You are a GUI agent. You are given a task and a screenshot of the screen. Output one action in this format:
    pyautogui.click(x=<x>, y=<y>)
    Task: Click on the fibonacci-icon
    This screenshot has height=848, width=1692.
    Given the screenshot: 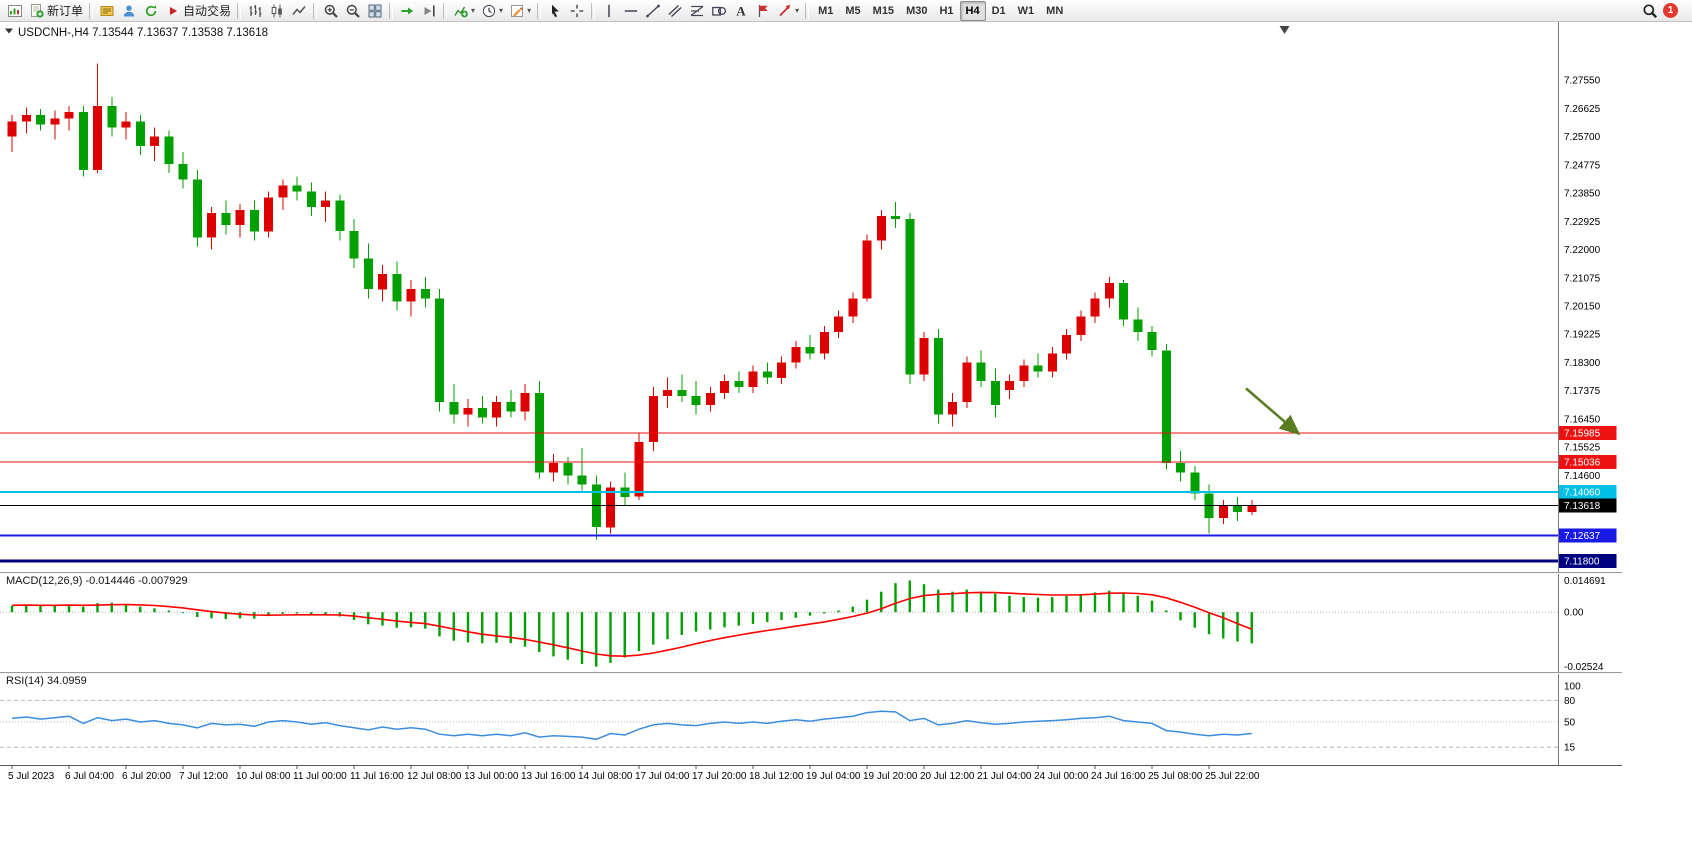 What is the action you would take?
    pyautogui.click(x=697, y=11)
    